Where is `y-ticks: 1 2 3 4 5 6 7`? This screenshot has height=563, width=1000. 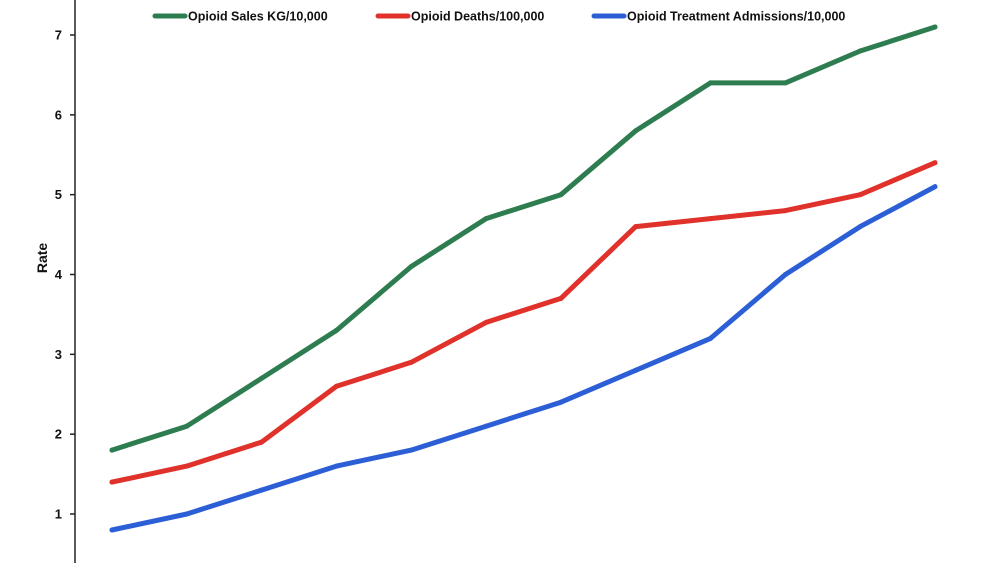
y-ticks: 1 2 3 4 5 6 7 is located at coordinates (65, 275).